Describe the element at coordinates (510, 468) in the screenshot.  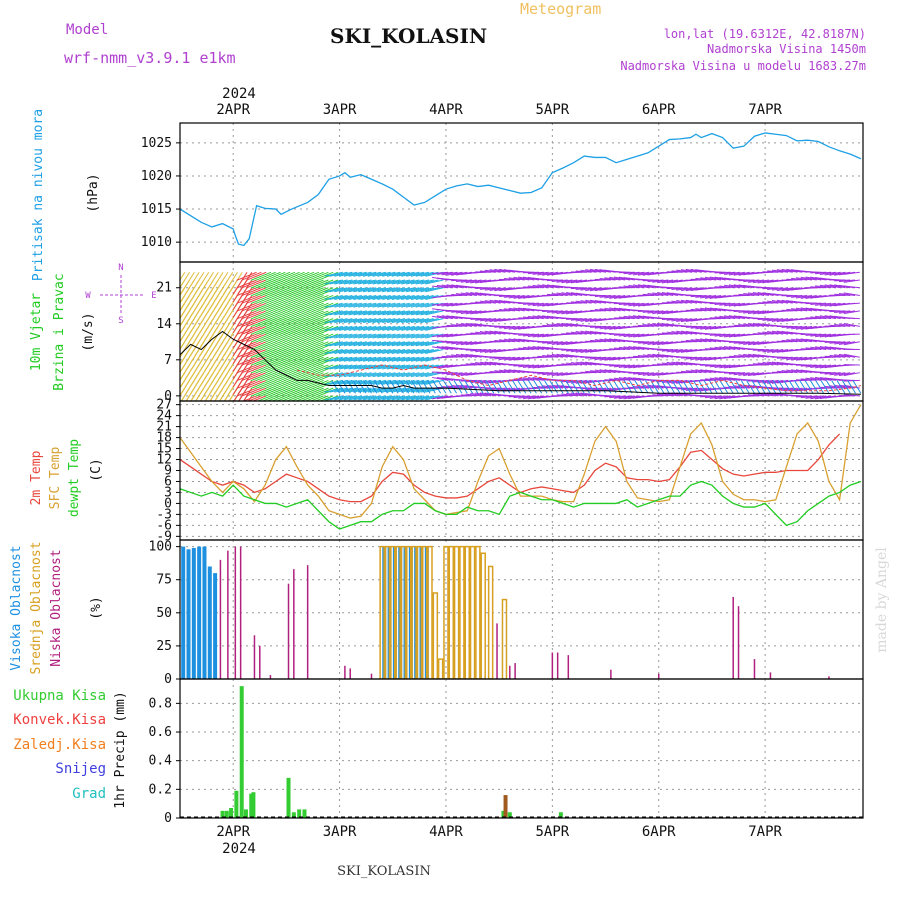
I see `temp-2m-line` at that location.